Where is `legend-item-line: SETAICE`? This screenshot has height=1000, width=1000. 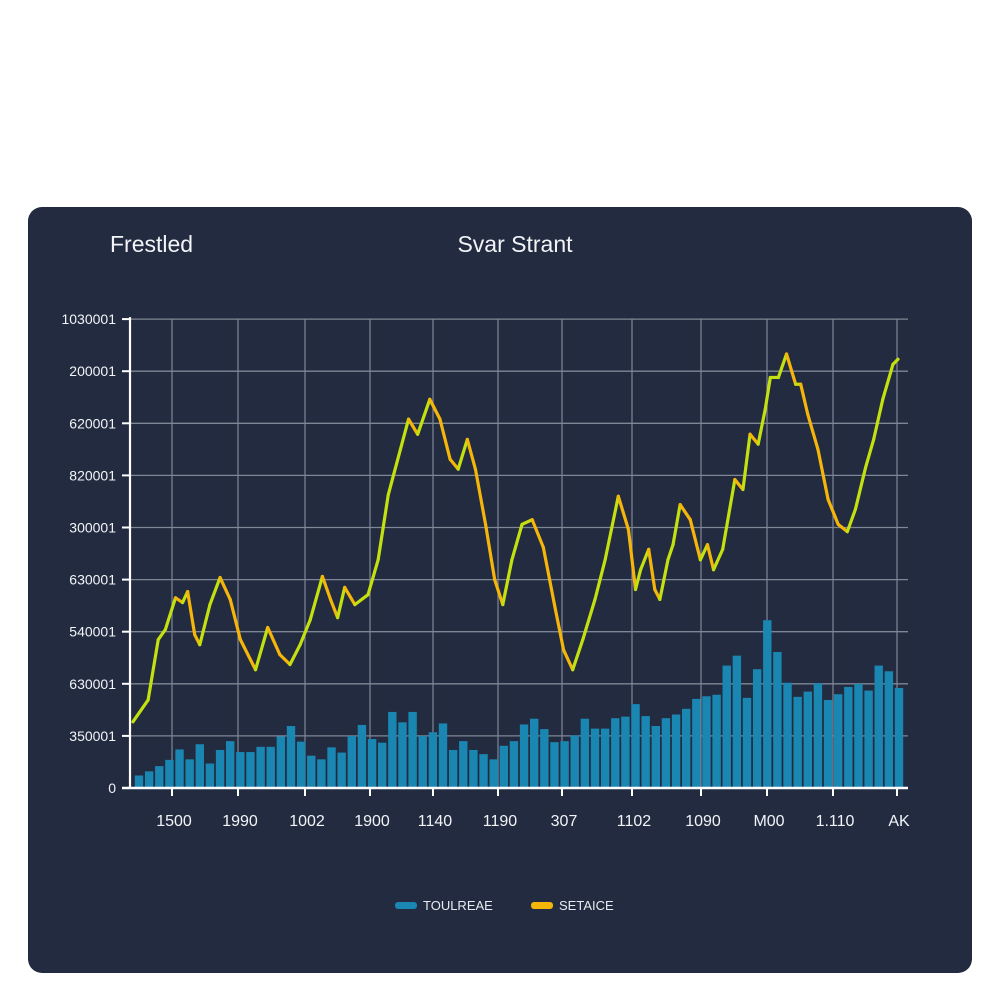
legend-item-line: SETAICE is located at coordinates (572, 905).